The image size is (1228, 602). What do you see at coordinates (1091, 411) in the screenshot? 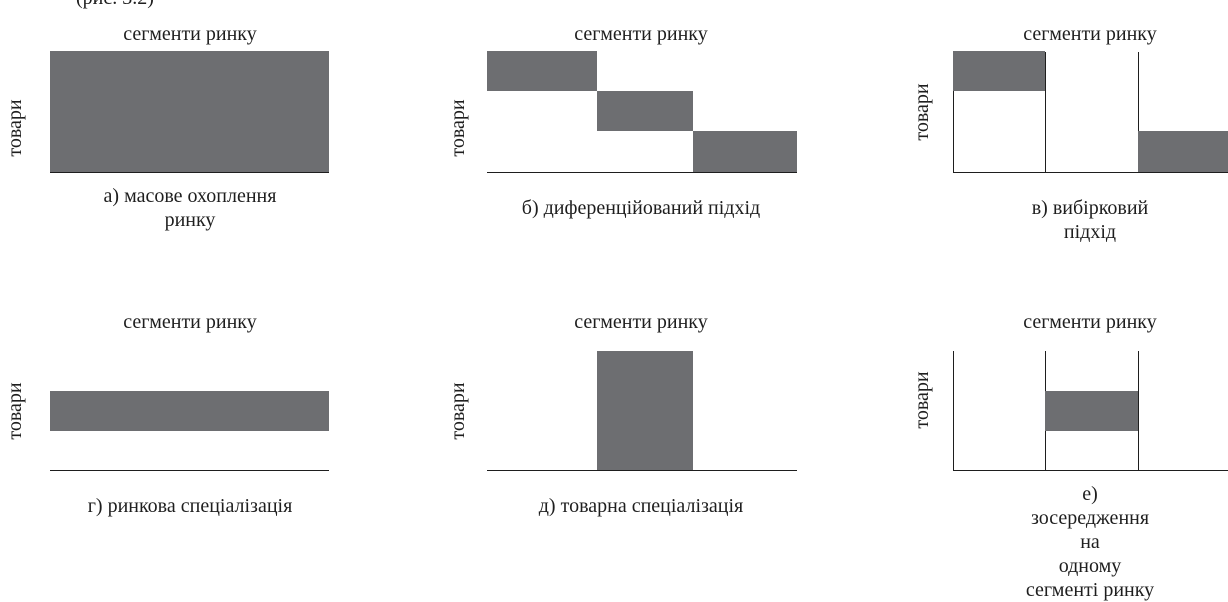
I see `panel-e-fill-block` at bounding box center [1091, 411].